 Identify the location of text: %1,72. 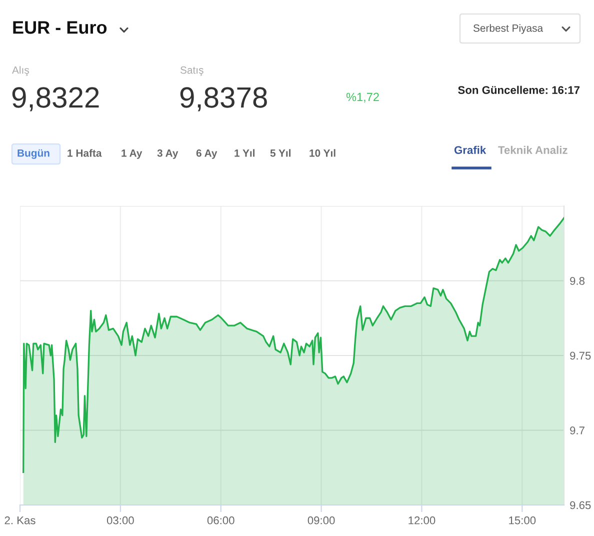
(362, 97).